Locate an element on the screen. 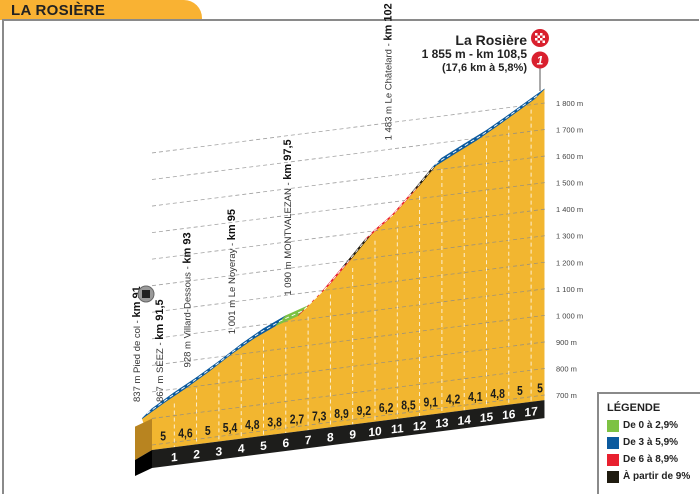  km-tick-label: 1 is located at coordinates (174, 457).